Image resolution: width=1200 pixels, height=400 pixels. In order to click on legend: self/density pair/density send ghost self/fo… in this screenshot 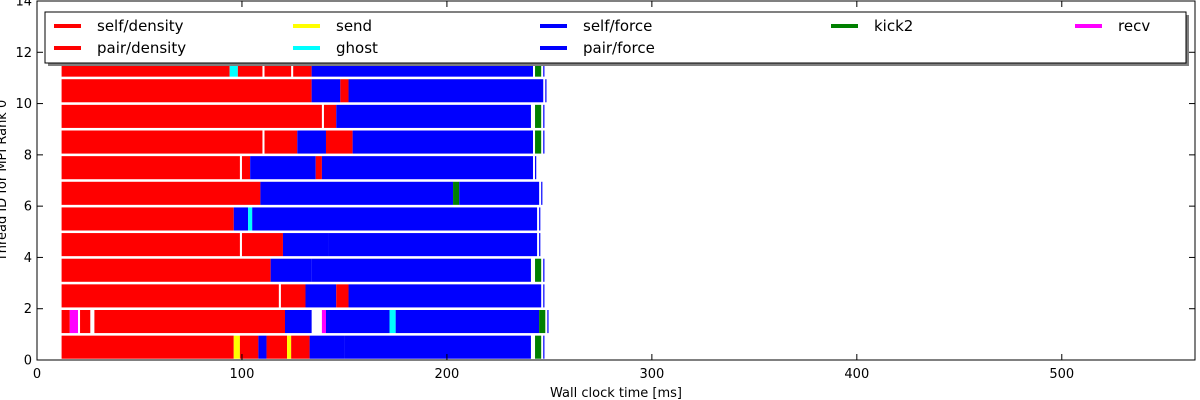, I will do `click(616, 38)`.